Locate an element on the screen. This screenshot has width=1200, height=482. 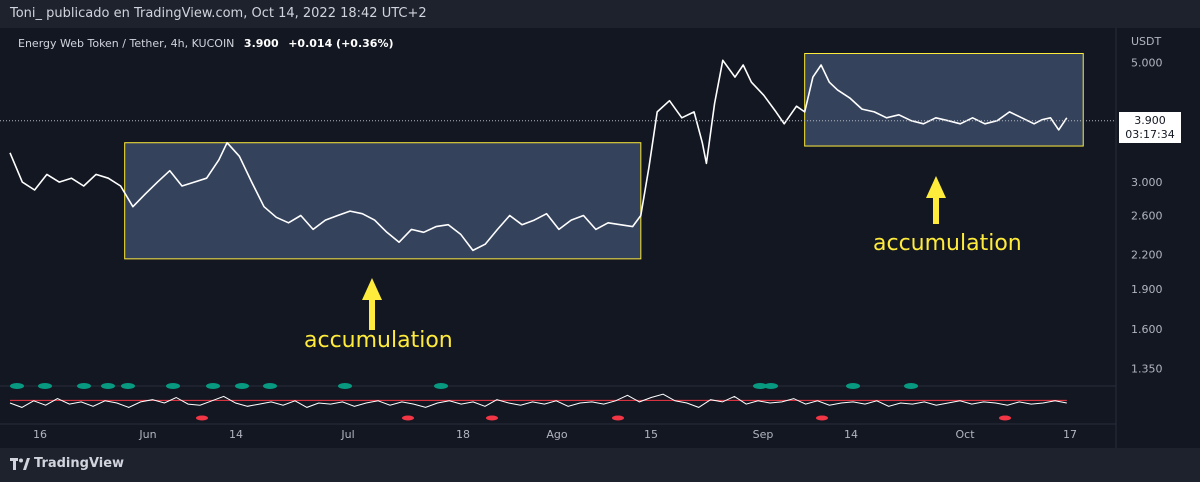
x-tick-label: Jul is located at coordinates (347, 434).